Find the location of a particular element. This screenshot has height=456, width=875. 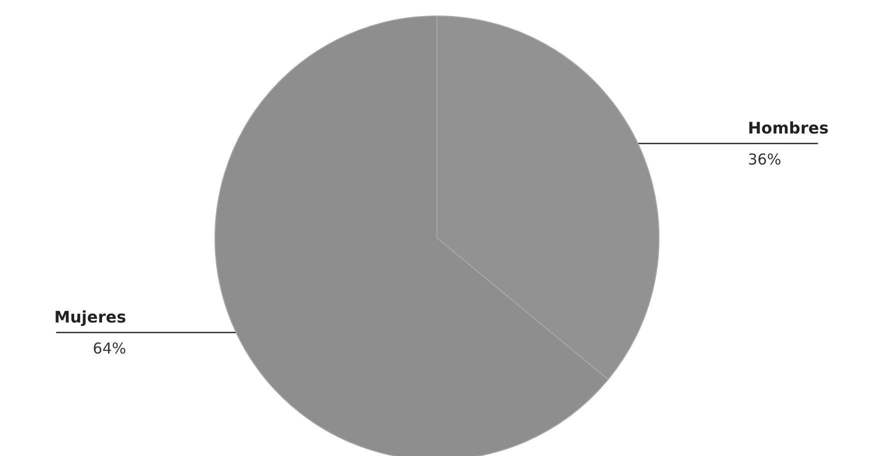

data-label: 64% is located at coordinates (109, 349).